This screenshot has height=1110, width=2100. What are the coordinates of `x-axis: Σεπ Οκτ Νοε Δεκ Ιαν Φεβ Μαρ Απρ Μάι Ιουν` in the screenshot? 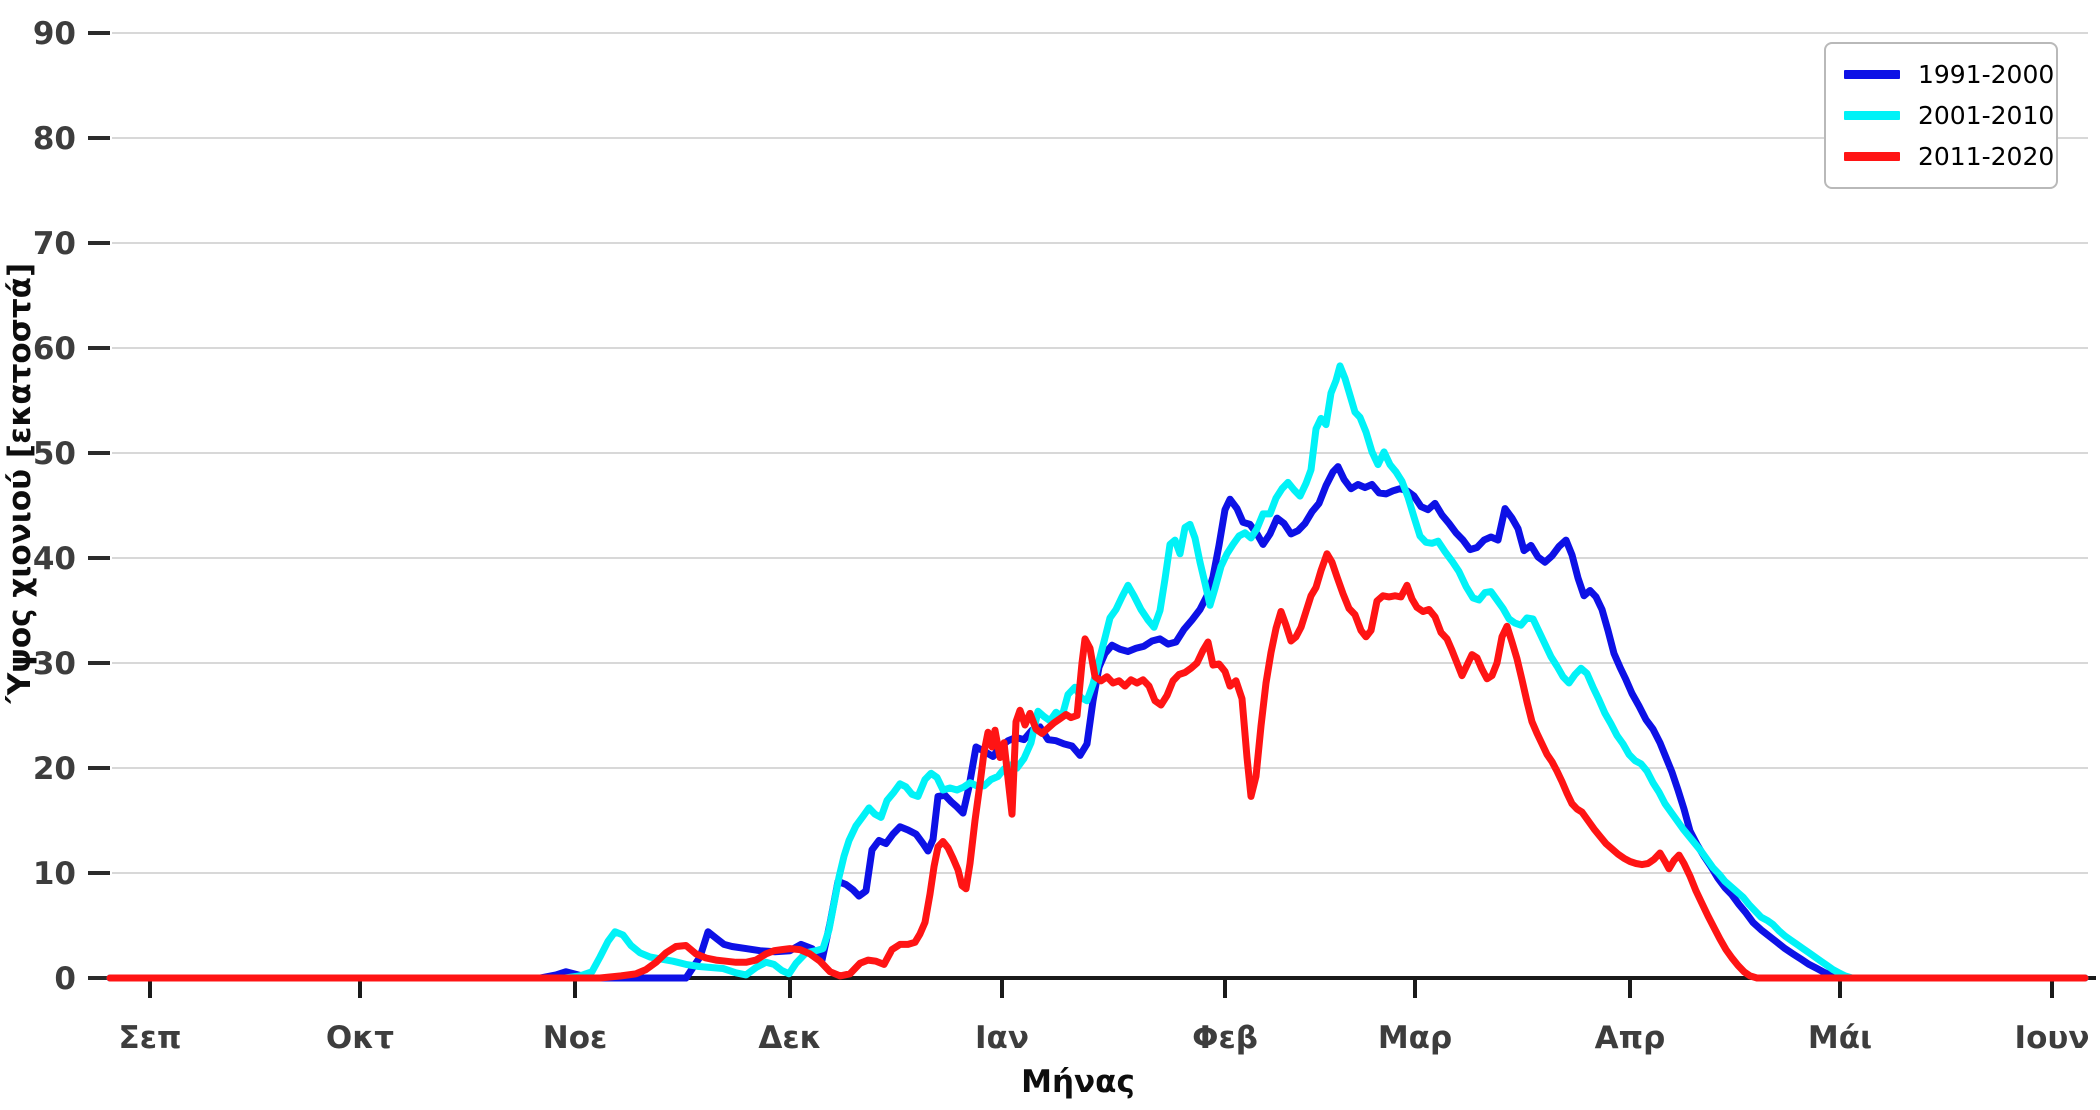 It's located at (1100, 1016).